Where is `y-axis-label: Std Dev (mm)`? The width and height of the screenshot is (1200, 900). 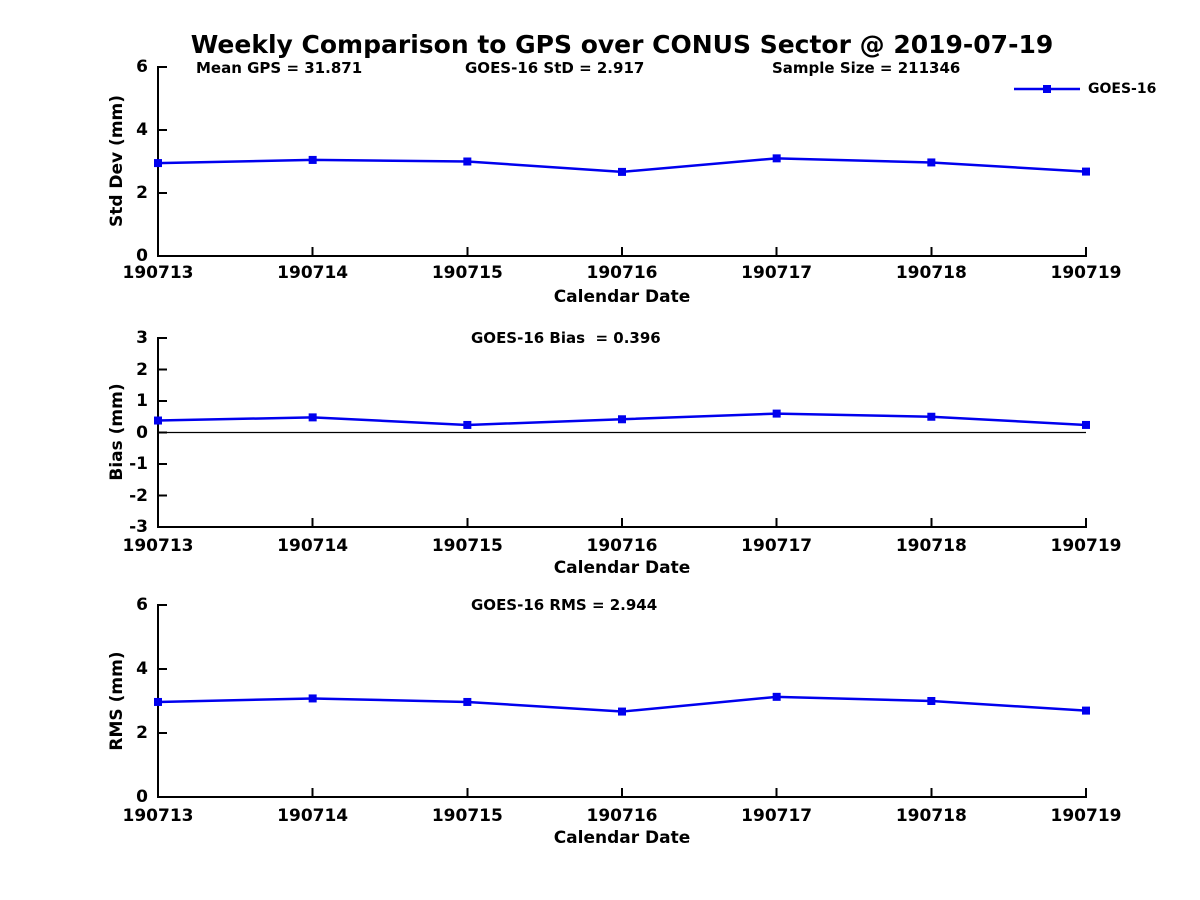 y-axis-label: Std Dev (mm) is located at coordinates (117, 161).